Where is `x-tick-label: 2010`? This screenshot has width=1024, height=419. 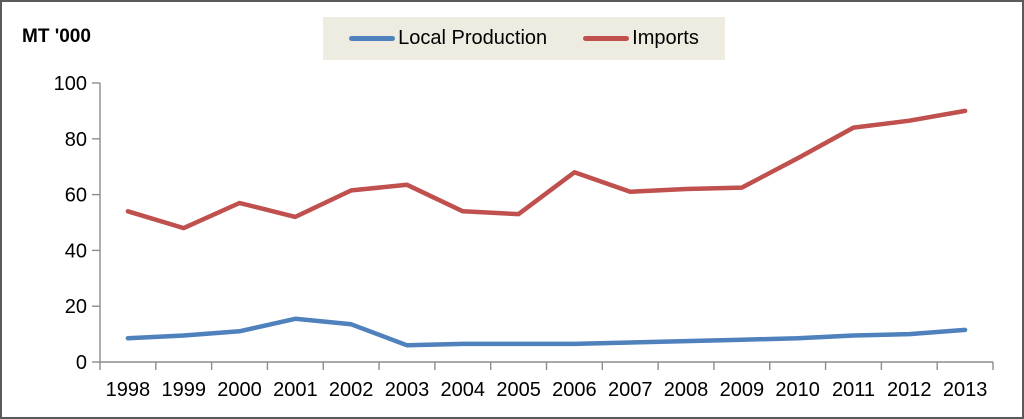
x-tick-label: 2010 is located at coordinates (797, 390).